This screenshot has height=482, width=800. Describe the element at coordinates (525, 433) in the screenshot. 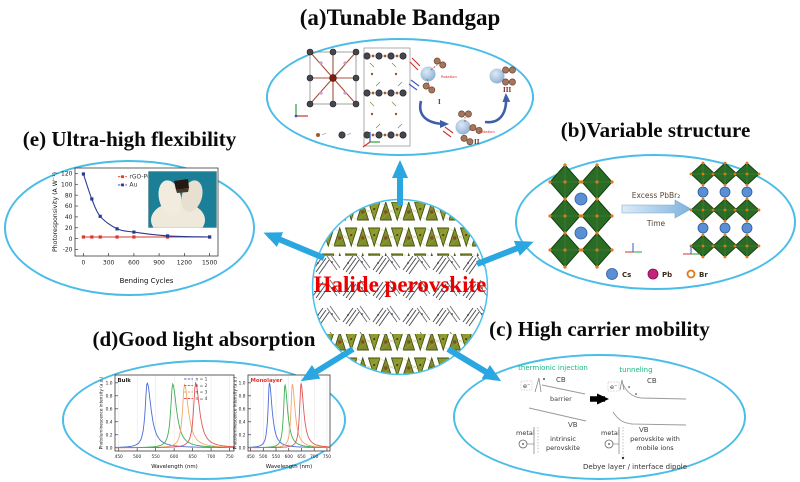

I see `metal-label-left: metal` at that location.